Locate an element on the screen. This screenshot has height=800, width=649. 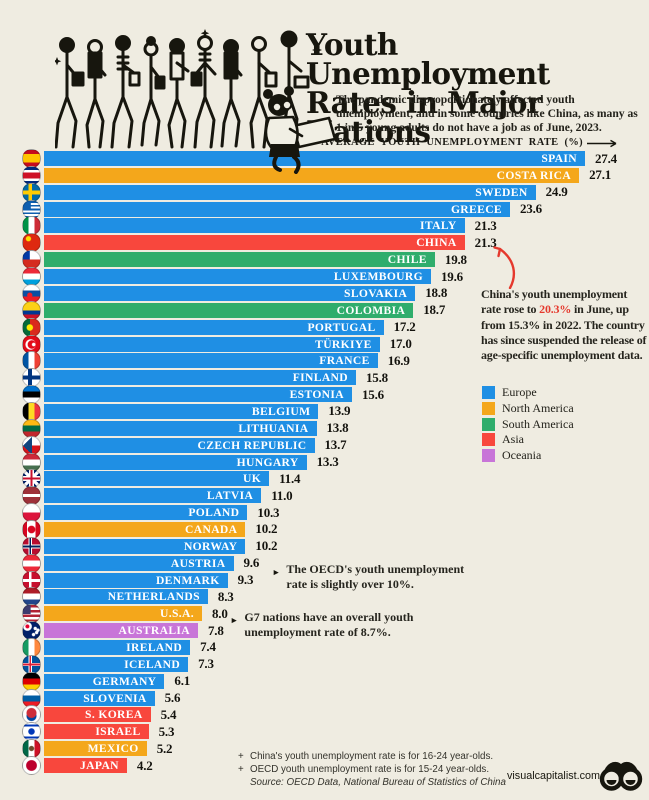
bar-country-label: POLAND is located at coordinates (214, 513).